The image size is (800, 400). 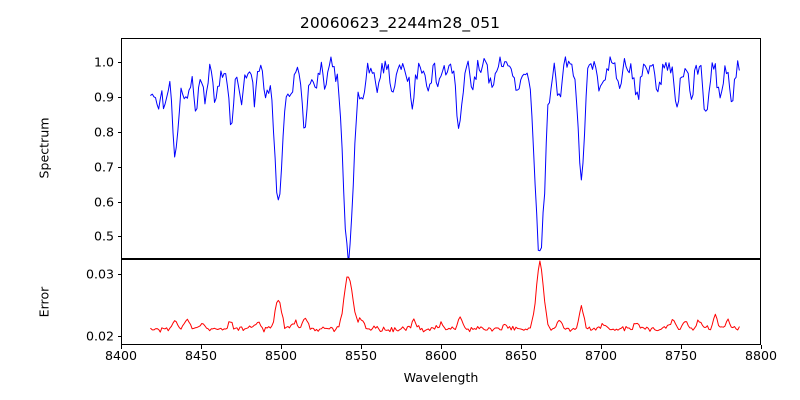 I want to click on spectrum-y-ticklabel: 0.6, so click(x=103, y=202).